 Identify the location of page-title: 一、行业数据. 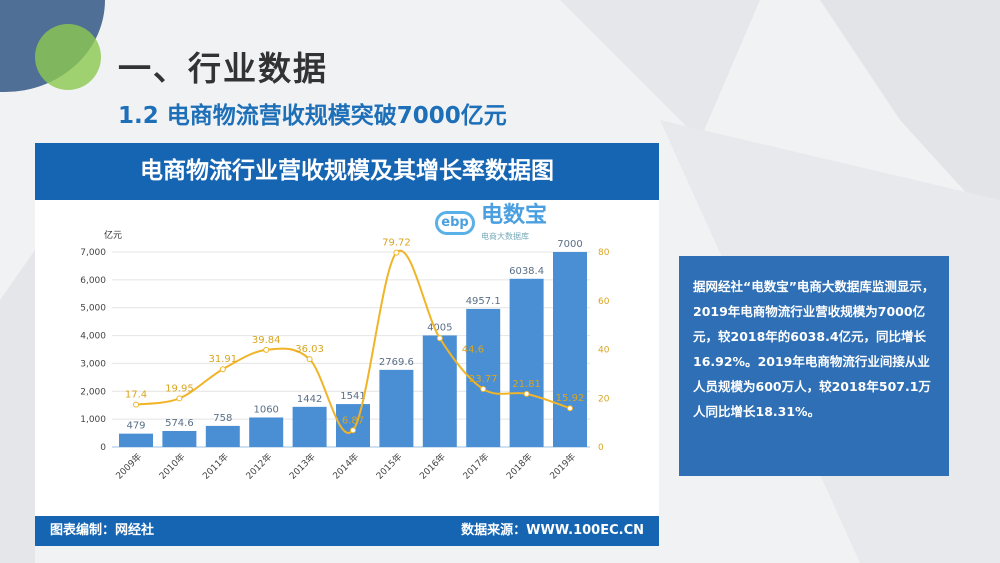
(223, 68).